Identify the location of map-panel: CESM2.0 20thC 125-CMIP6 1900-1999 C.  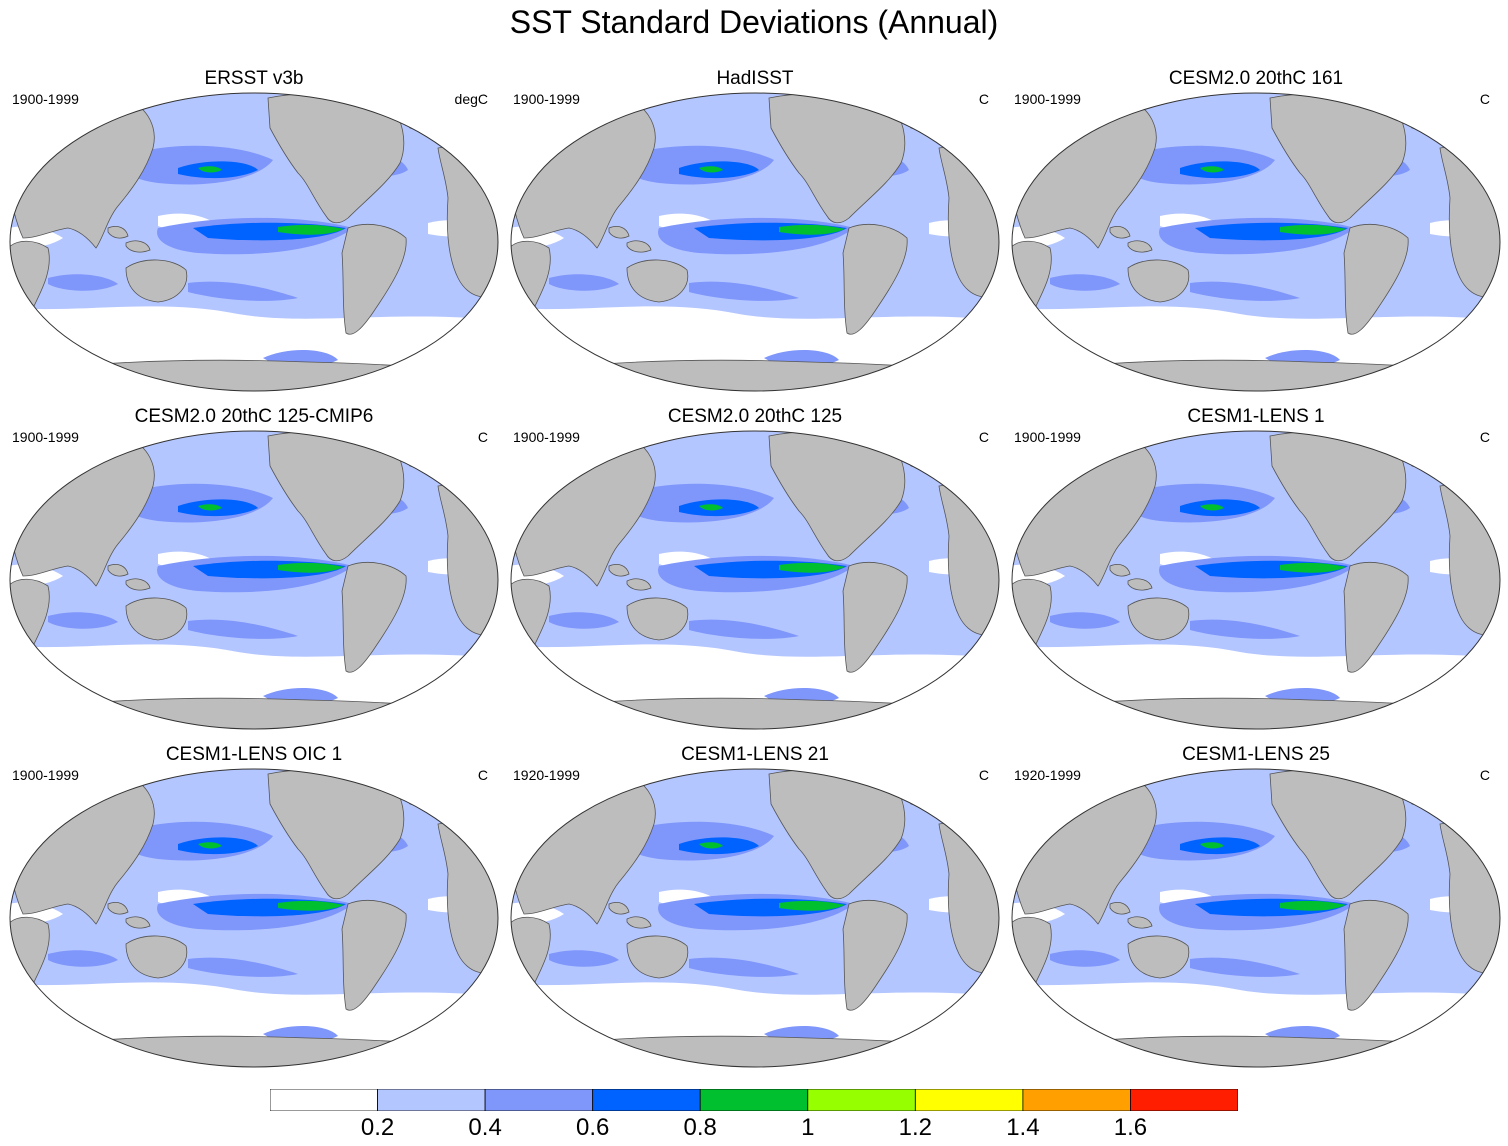
(254, 568).